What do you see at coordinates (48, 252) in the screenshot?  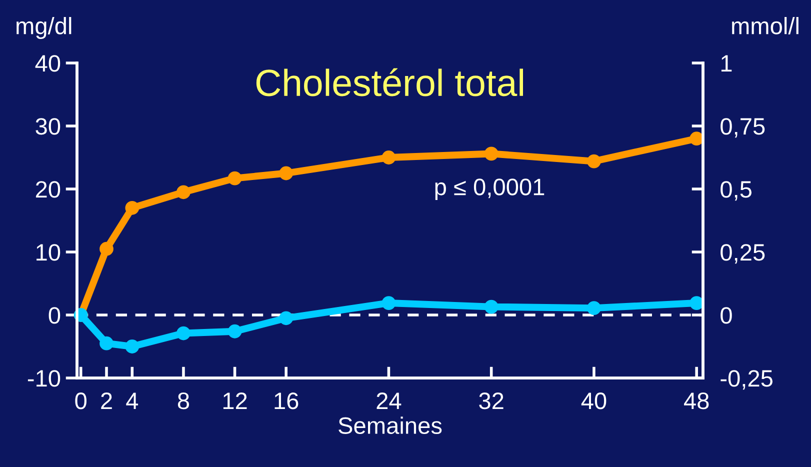 I see `y-tick-label: 10` at bounding box center [48, 252].